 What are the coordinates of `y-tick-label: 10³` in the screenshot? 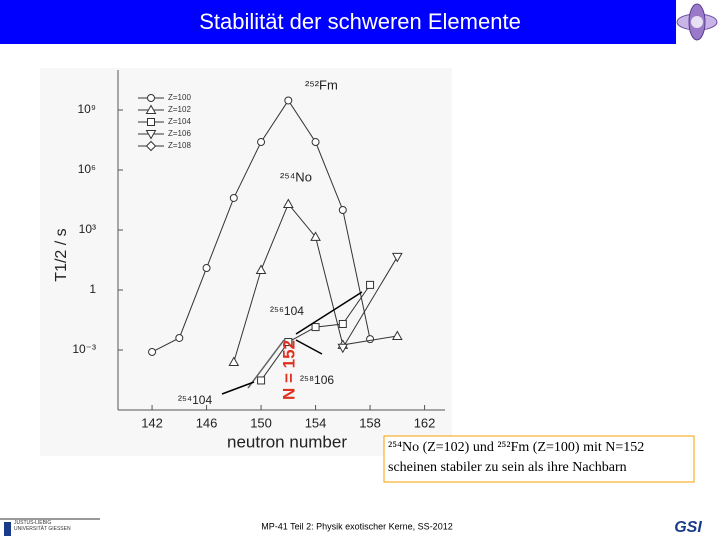 It's located at (87, 229).